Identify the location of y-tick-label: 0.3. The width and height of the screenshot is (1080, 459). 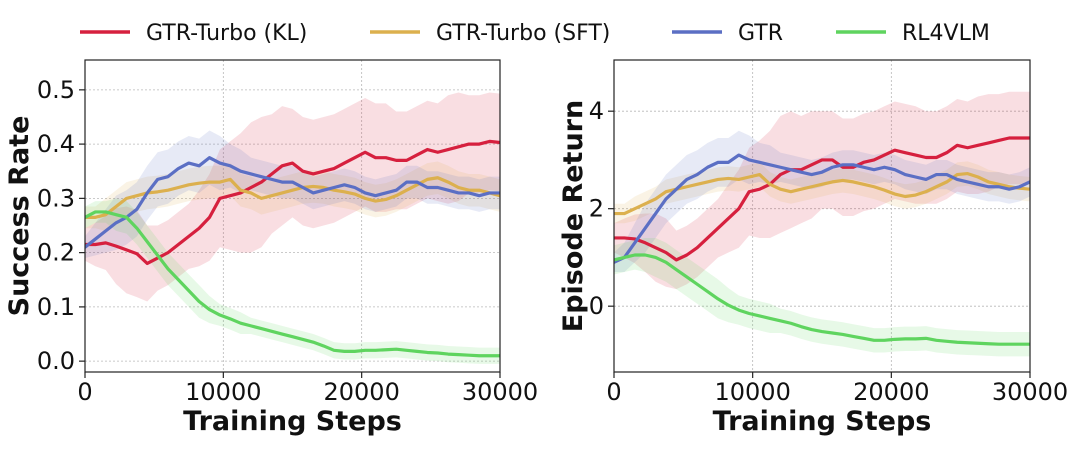
(56, 198).